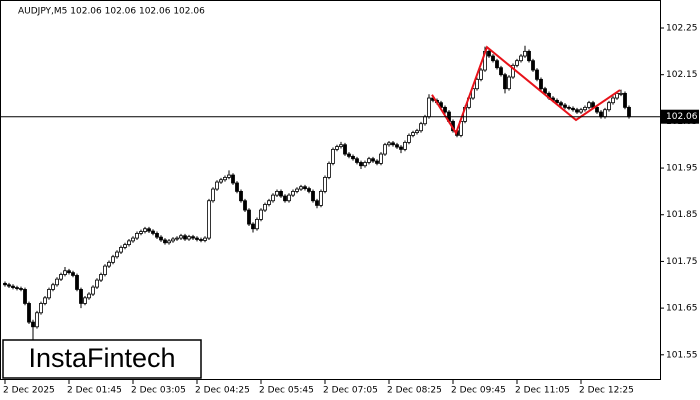 The image size is (700, 400). Describe the element at coordinates (29, 391) in the screenshot. I see `x-tick-label: 2 Dec 2025` at that location.